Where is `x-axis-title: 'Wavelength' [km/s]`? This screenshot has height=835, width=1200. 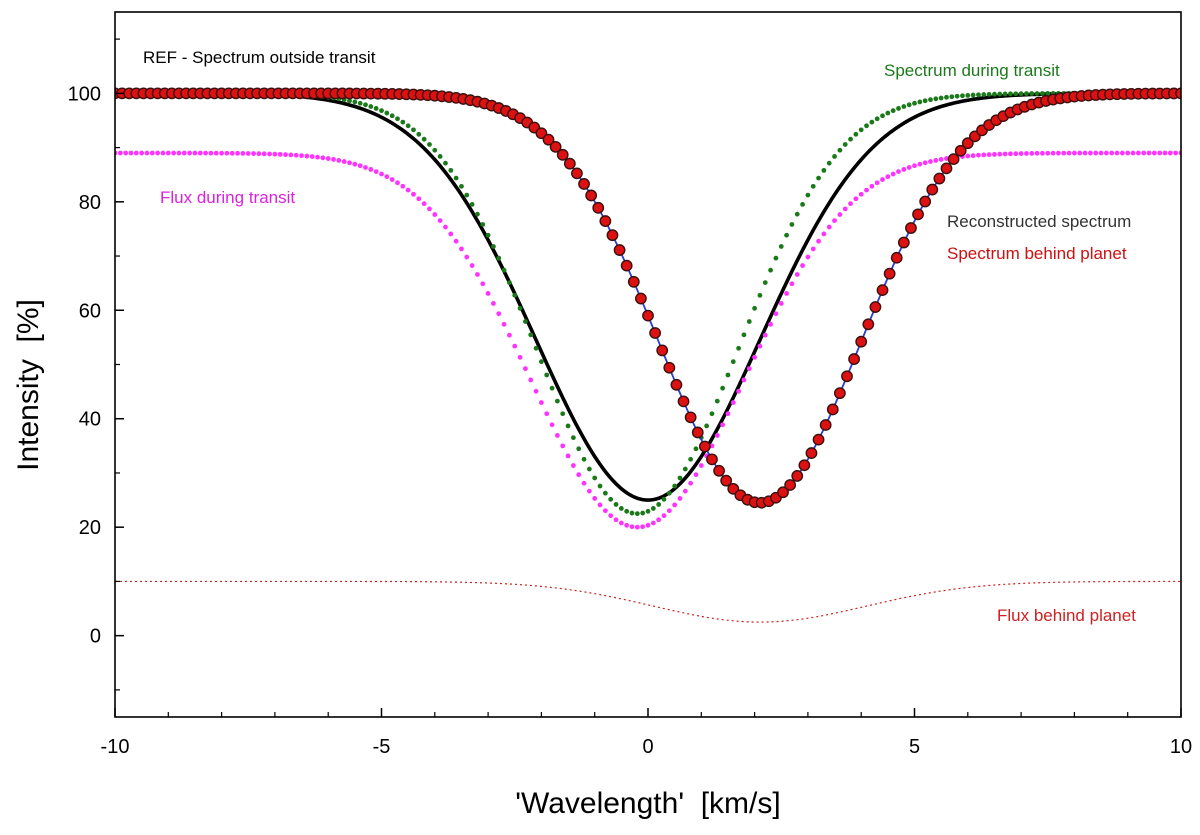 x-axis-title: 'Wavelength' [km/s] is located at coordinates (647, 803).